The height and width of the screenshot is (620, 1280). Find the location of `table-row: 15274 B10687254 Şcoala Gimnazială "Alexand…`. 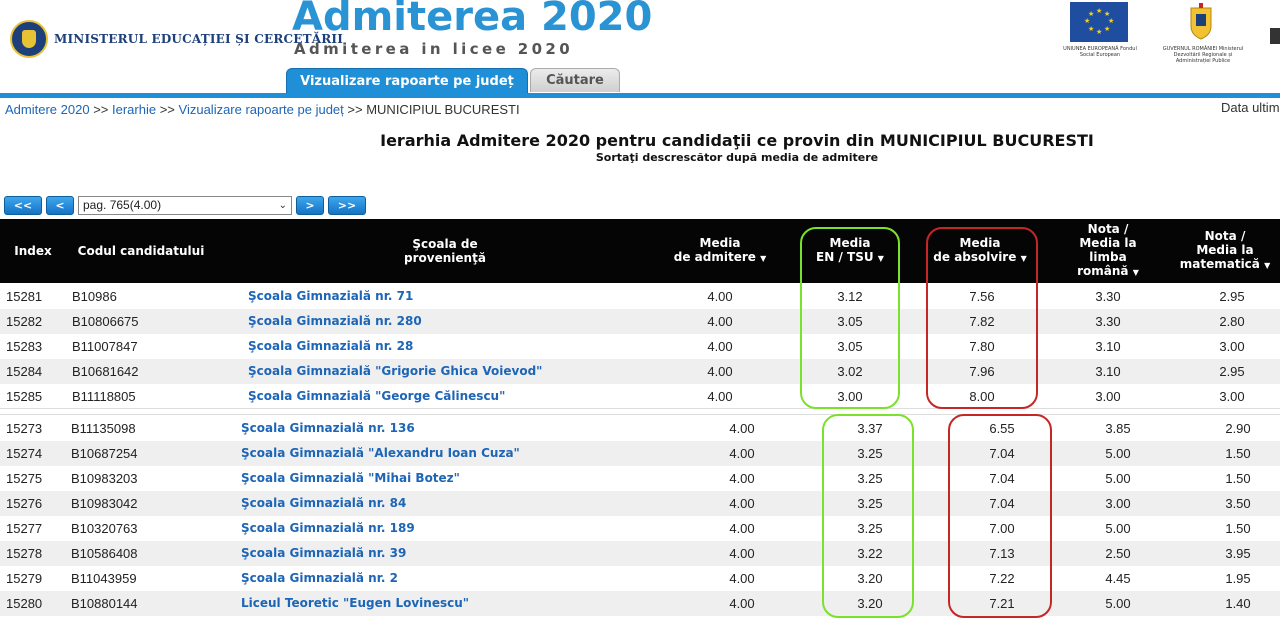

table-row: 15274 B10687254 Şcoala Gimnazială "Alexand… is located at coordinates (640, 453).